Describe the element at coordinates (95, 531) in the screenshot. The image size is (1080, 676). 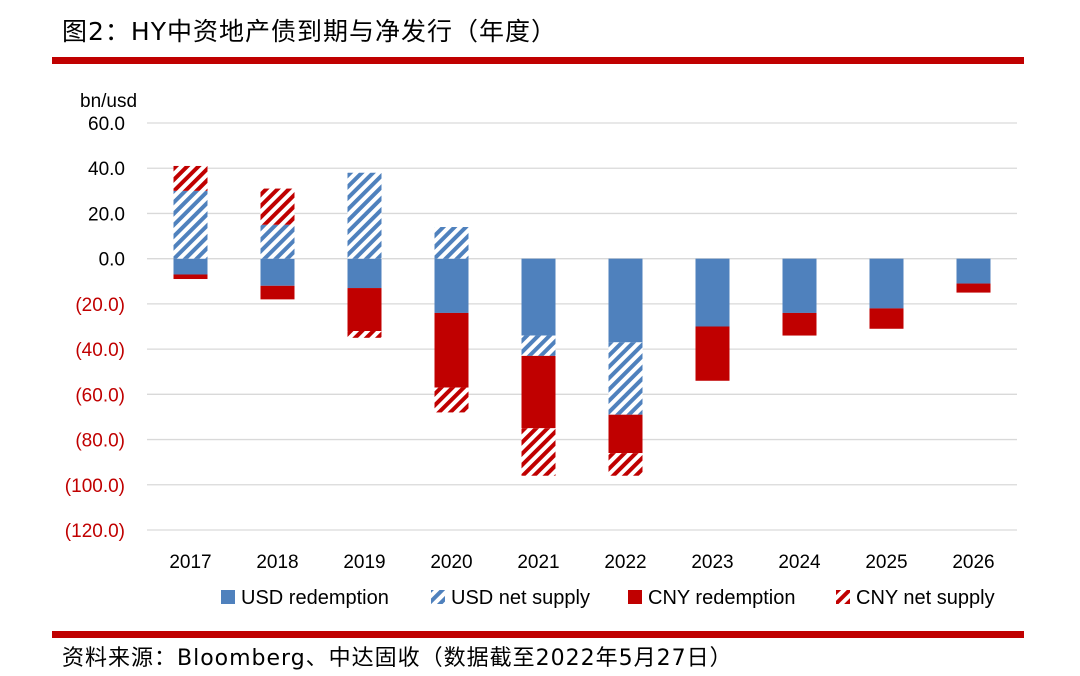
I see `y-tick-label: (120.0)` at that location.